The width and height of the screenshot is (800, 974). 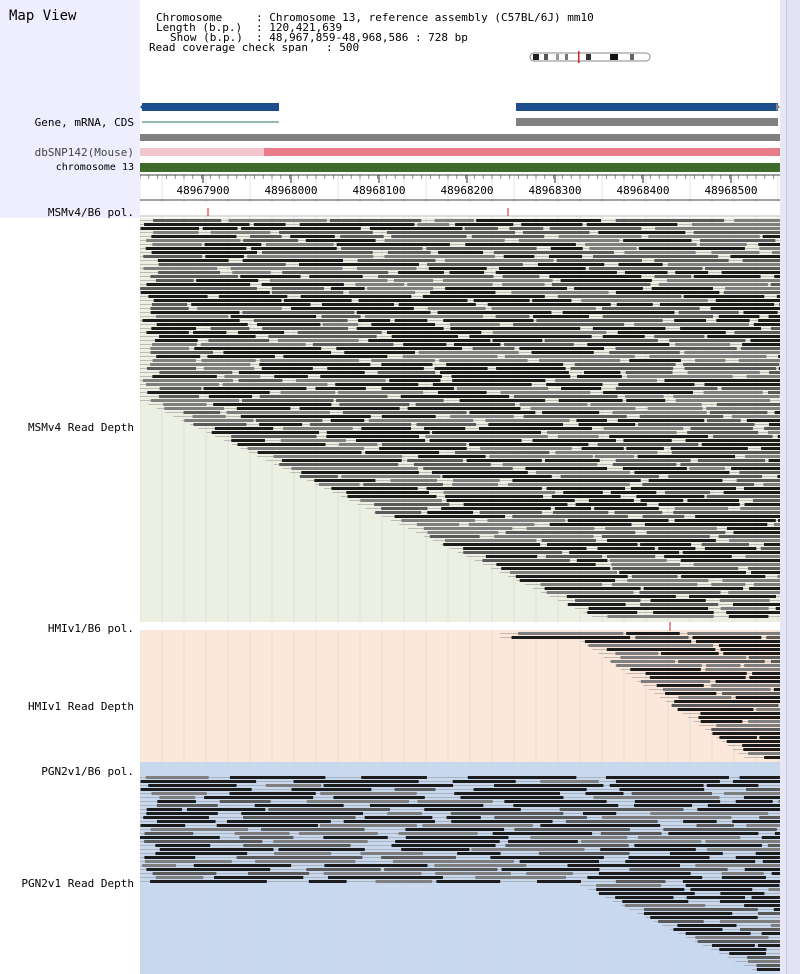 I want to click on hmiv1-pol-track, so click(x=460, y=626).